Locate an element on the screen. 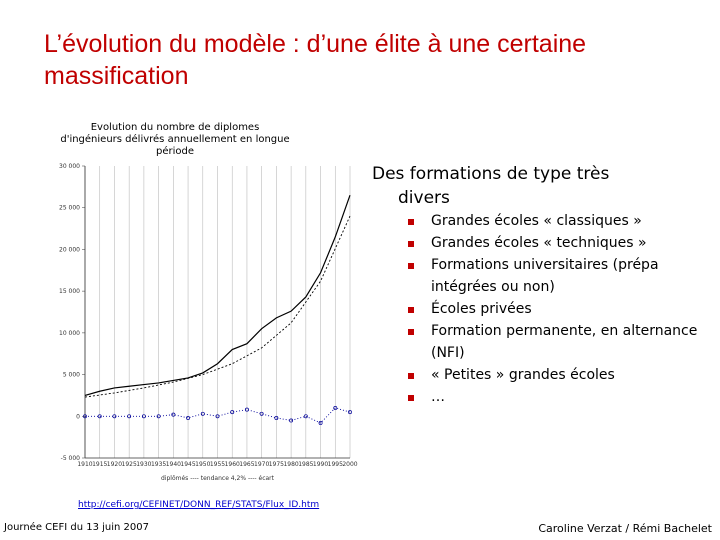 This screenshot has width=720, height=540. x-tick-label: 1955 is located at coordinates (217, 464).